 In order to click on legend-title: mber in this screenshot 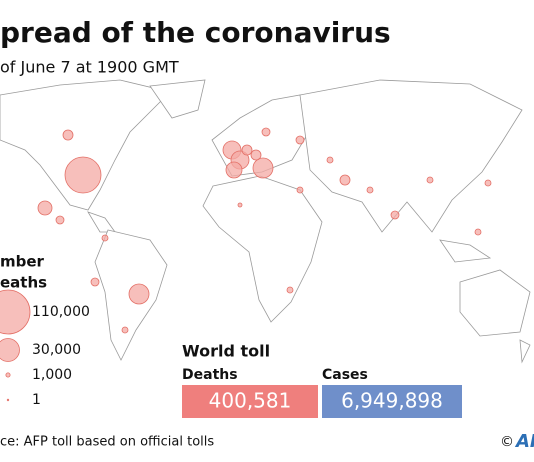, I will do `click(22, 262)`.